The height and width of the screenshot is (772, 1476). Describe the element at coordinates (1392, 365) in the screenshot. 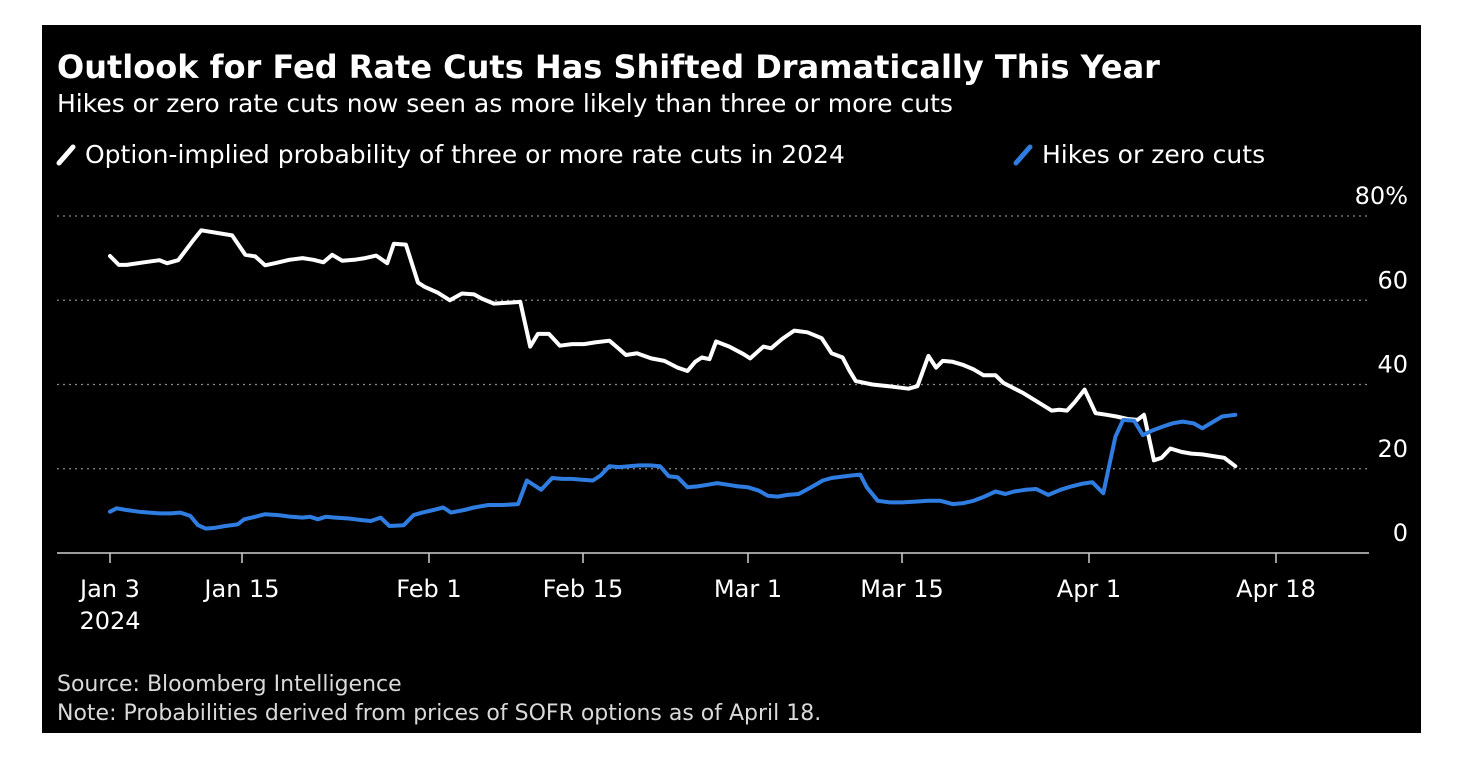

I see `y-tick-label: 40` at that location.